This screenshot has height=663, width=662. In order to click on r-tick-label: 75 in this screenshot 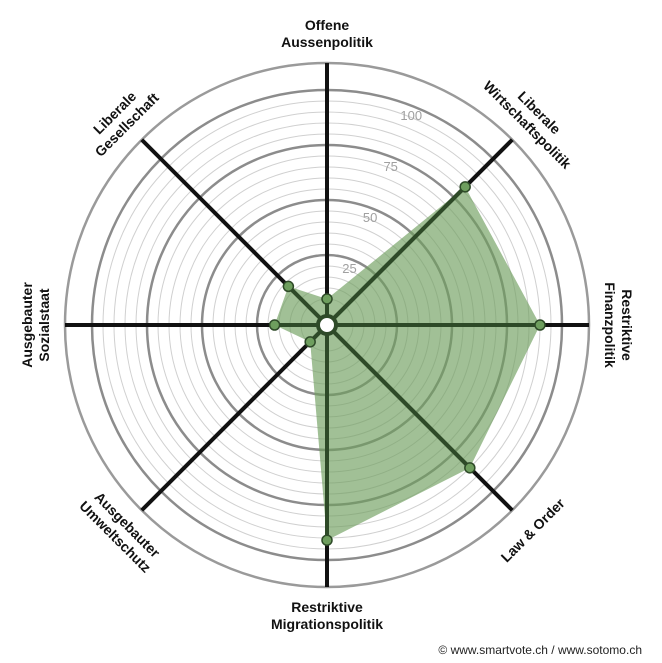, I will do `click(390, 166)`.